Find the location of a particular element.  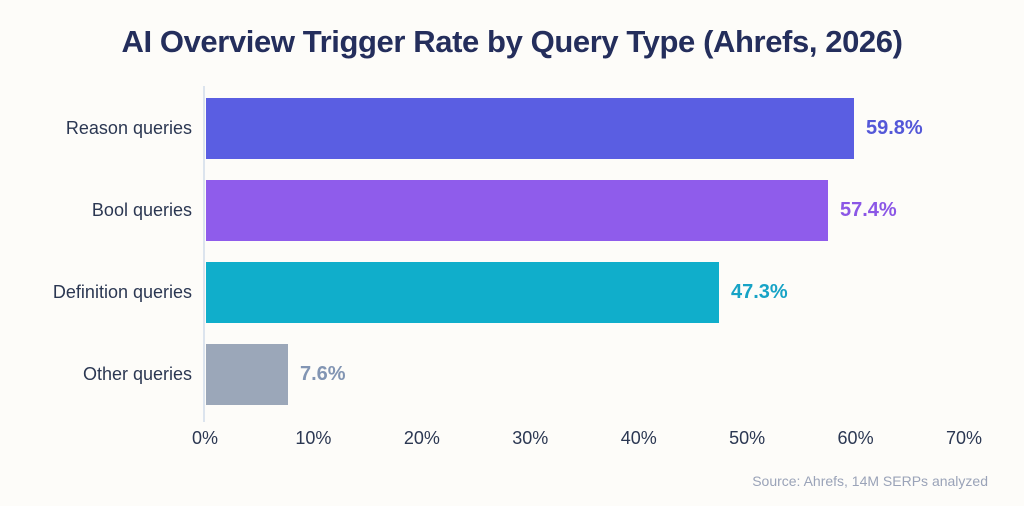

x-tick-label: 60% is located at coordinates (855, 438).